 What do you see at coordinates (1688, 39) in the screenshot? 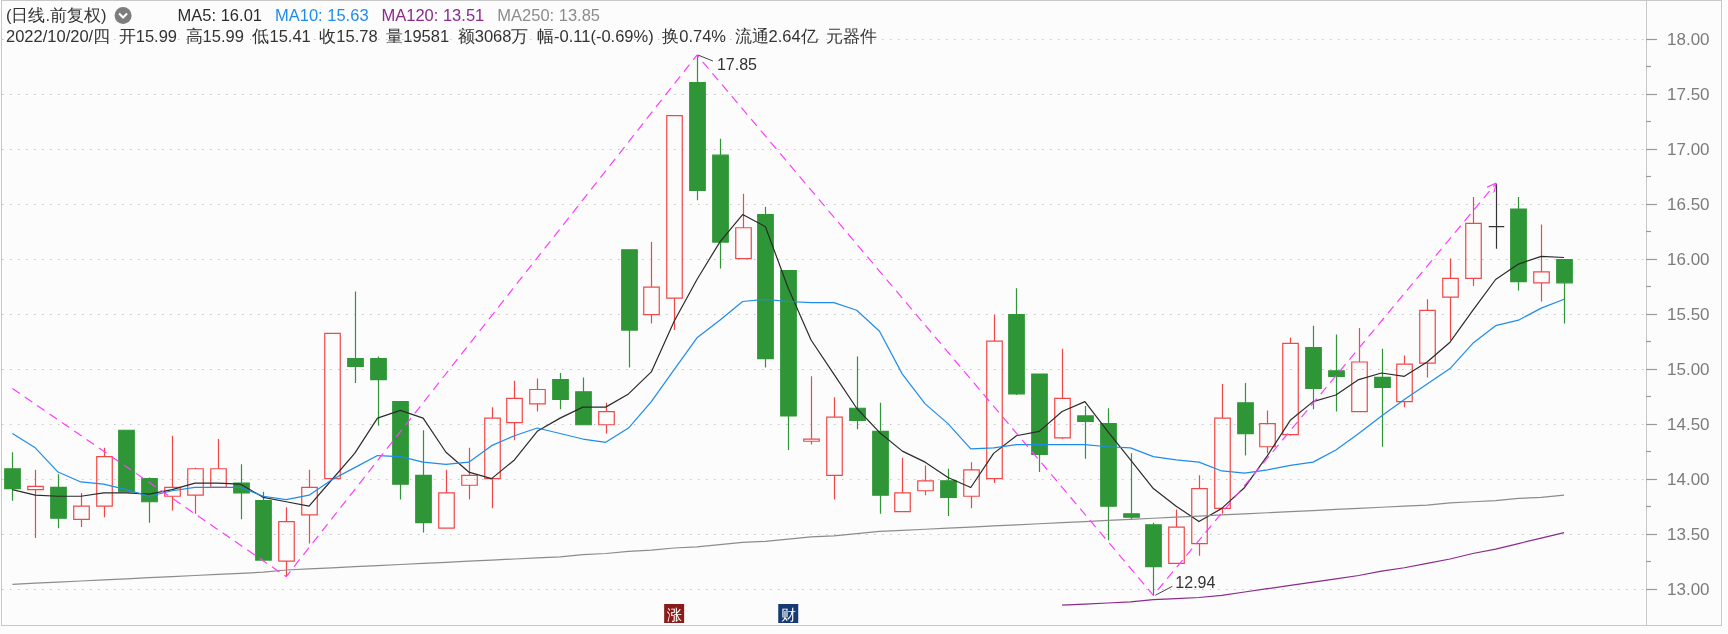
I see `y-tick-label: 18.00` at bounding box center [1688, 39].